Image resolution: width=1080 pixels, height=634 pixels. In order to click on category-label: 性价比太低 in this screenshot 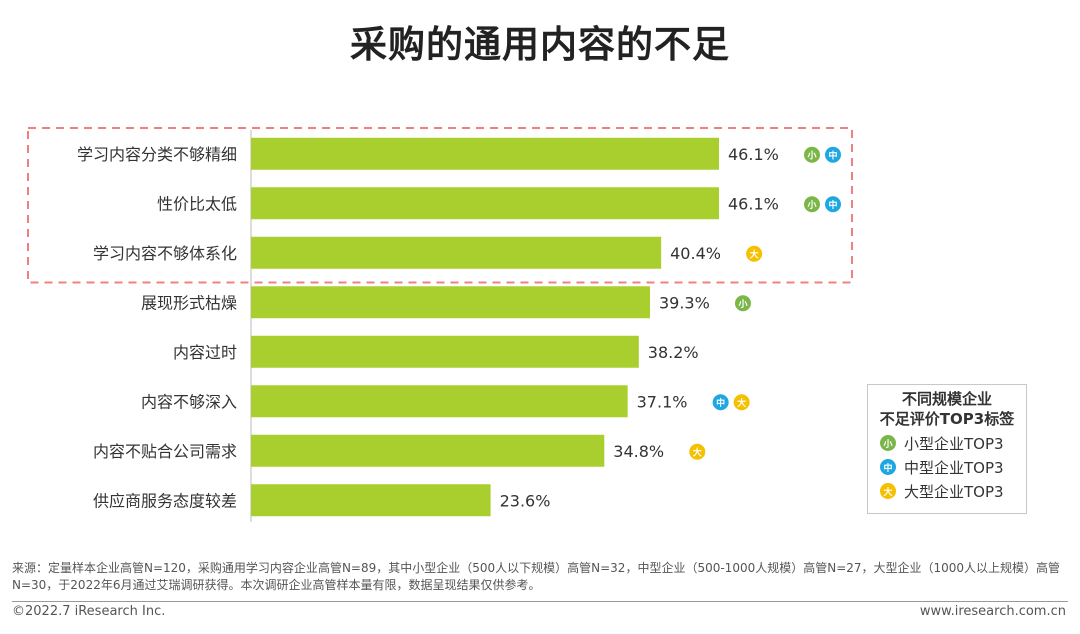, I will do `click(197, 203)`.